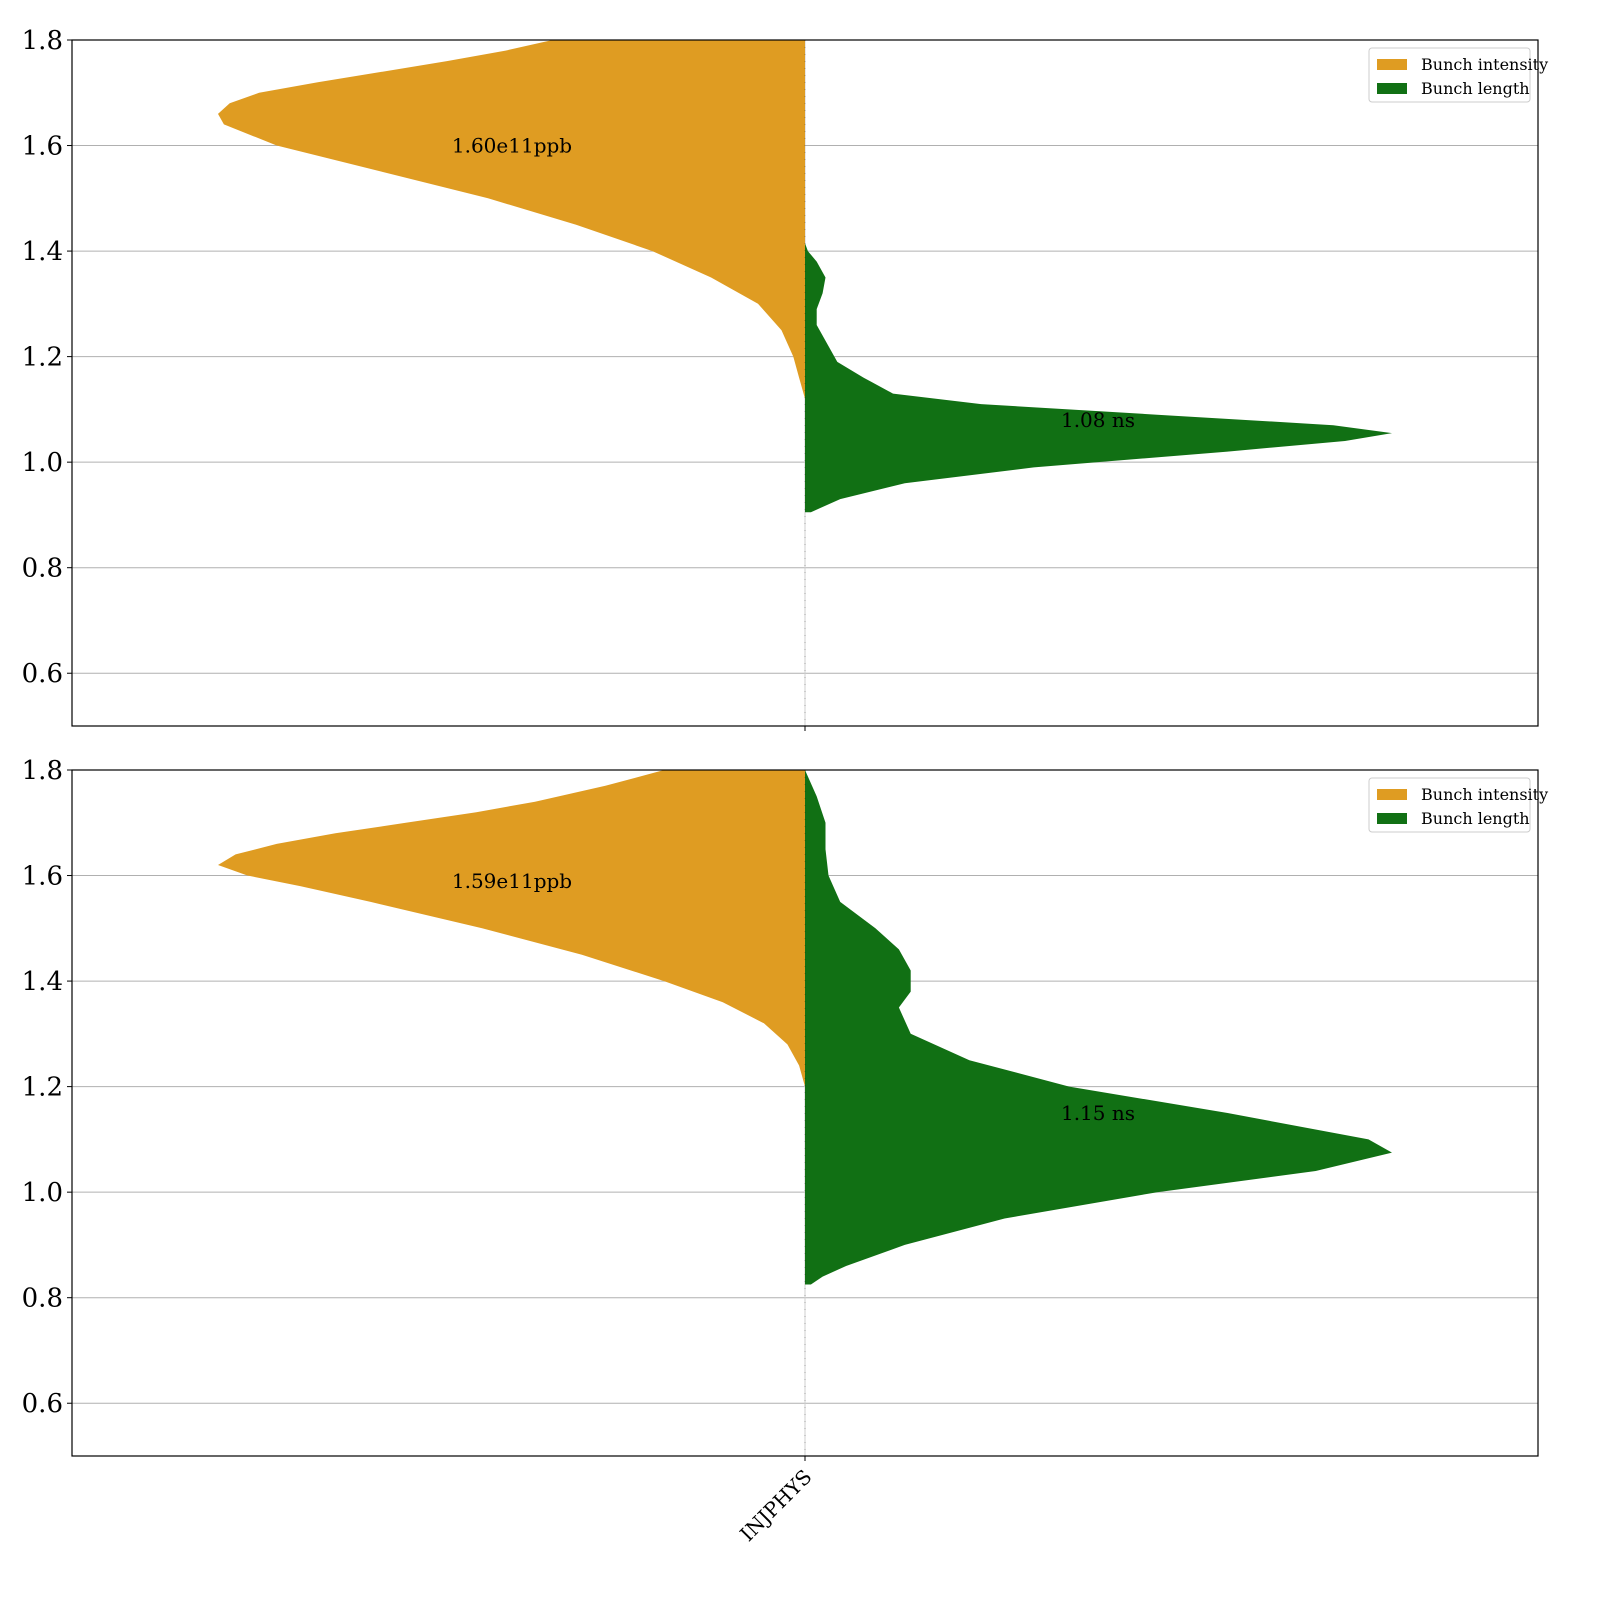 The height and width of the screenshot is (1605, 1600). What do you see at coordinates (1098, 420) in the screenshot?
I see `annotation-bunch-length: 1.08 ns` at bounding box center [1098, 420].